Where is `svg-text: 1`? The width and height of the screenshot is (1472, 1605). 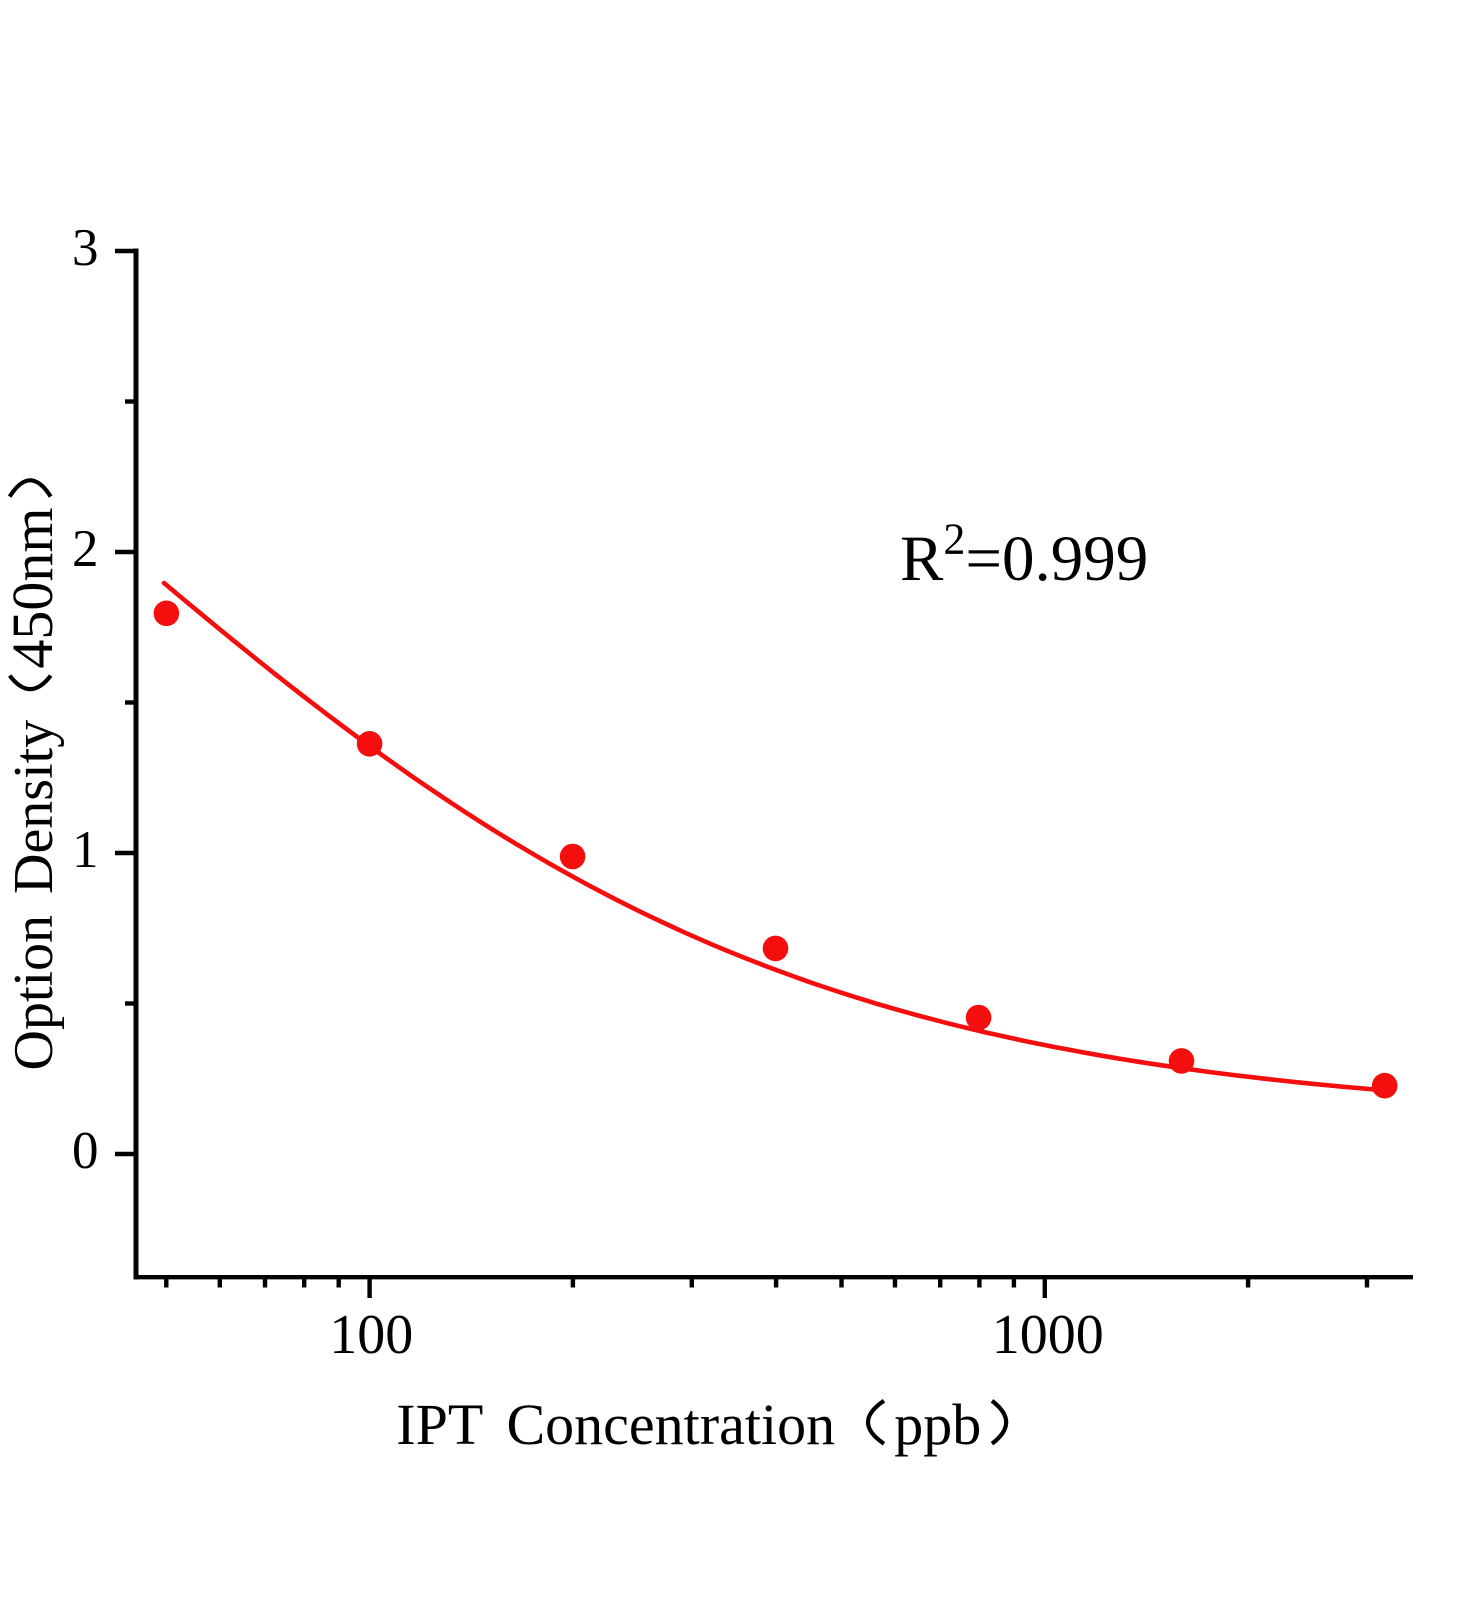 svg-text: 1 is located at coordinates (85, 850).